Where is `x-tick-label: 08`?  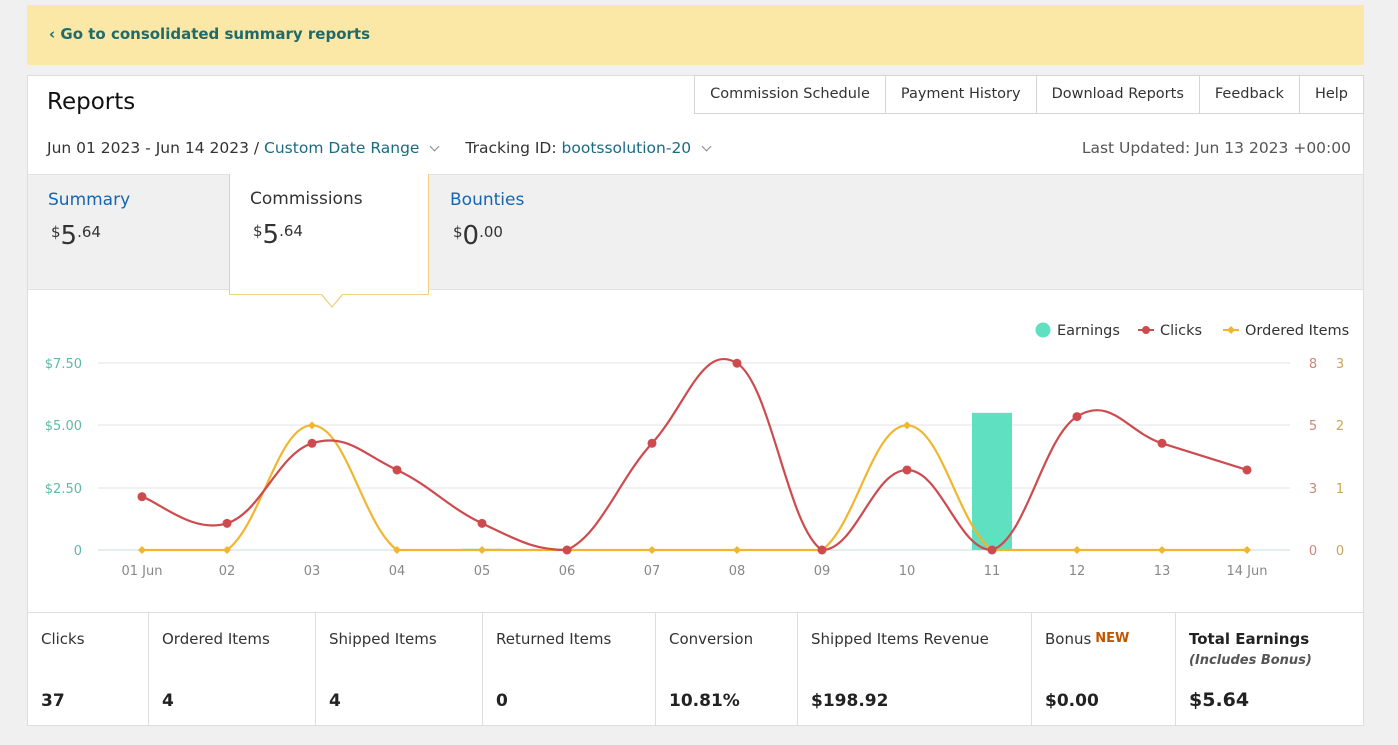 x-tick-label: 08 is located at coordinates (737, 571).